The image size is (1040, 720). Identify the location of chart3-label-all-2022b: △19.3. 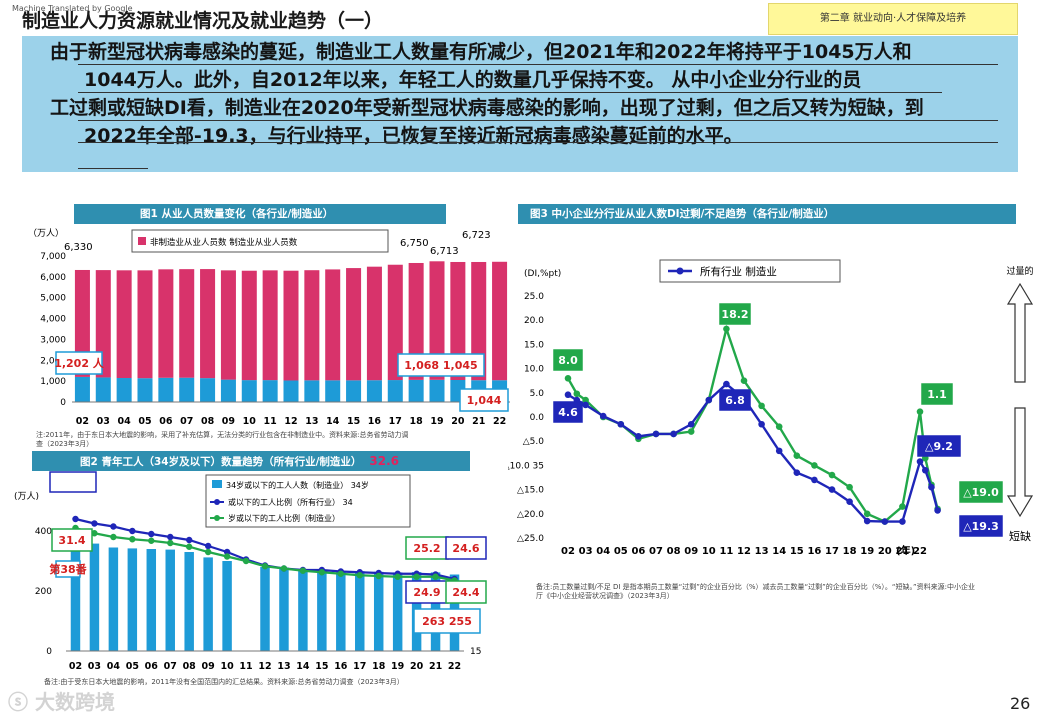
(981, 526).